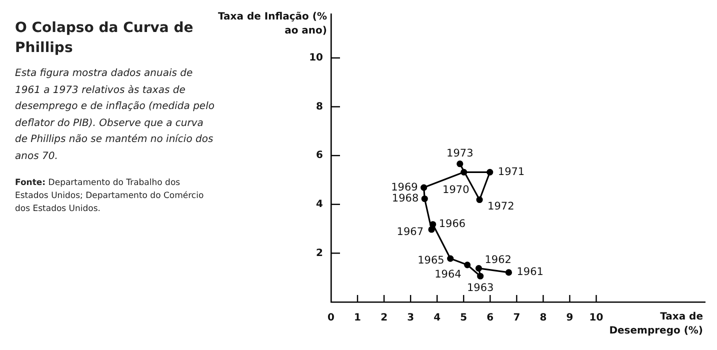 Image resolution: width=717 pixels, height=350 pixels. I want to click on annotation: 1966, so click(452, 224).